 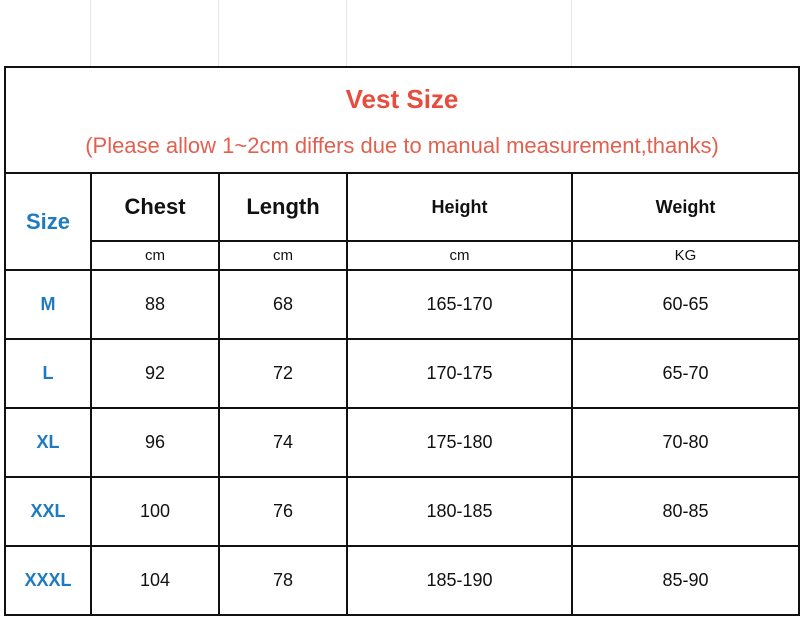 What do you see at coordinates (459, 207) in the screenshot?
I see `header-height: Height` at bounding box center [459, 207].